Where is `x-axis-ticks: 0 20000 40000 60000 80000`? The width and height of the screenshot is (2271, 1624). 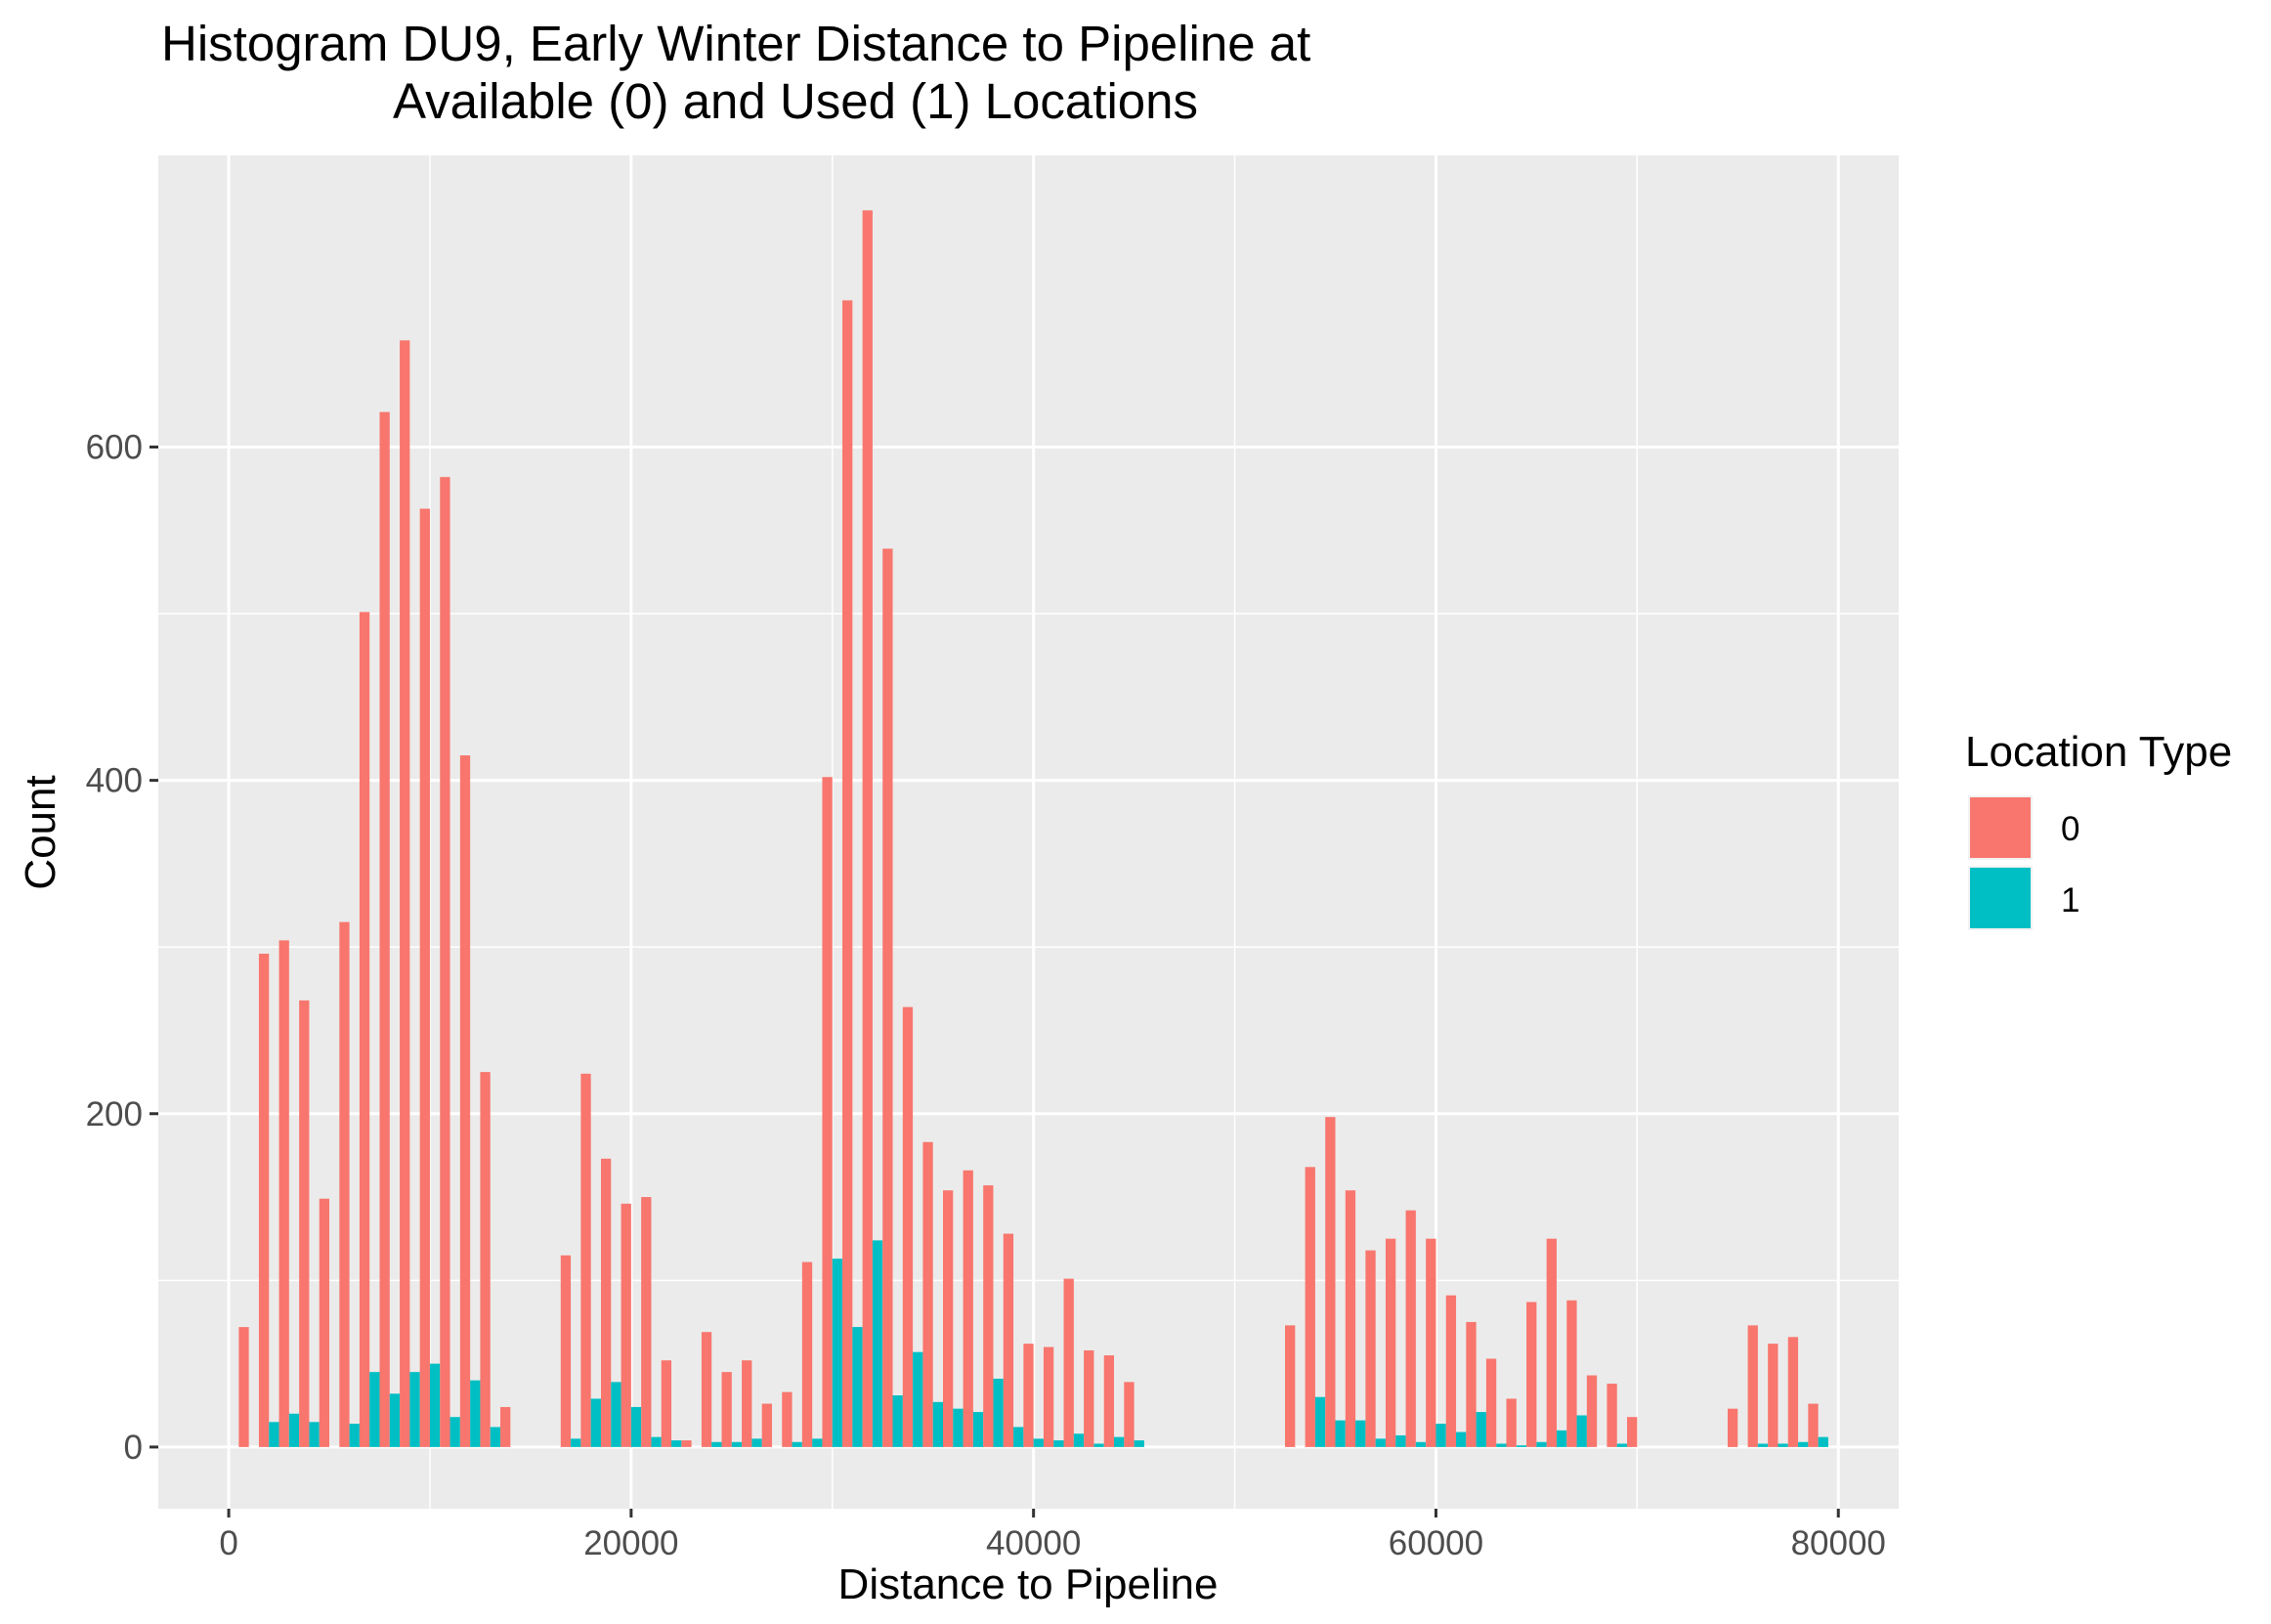 x-axis-ticks: 0 20000 40000 60000 80000 is located at coordinates (1052, 1535).